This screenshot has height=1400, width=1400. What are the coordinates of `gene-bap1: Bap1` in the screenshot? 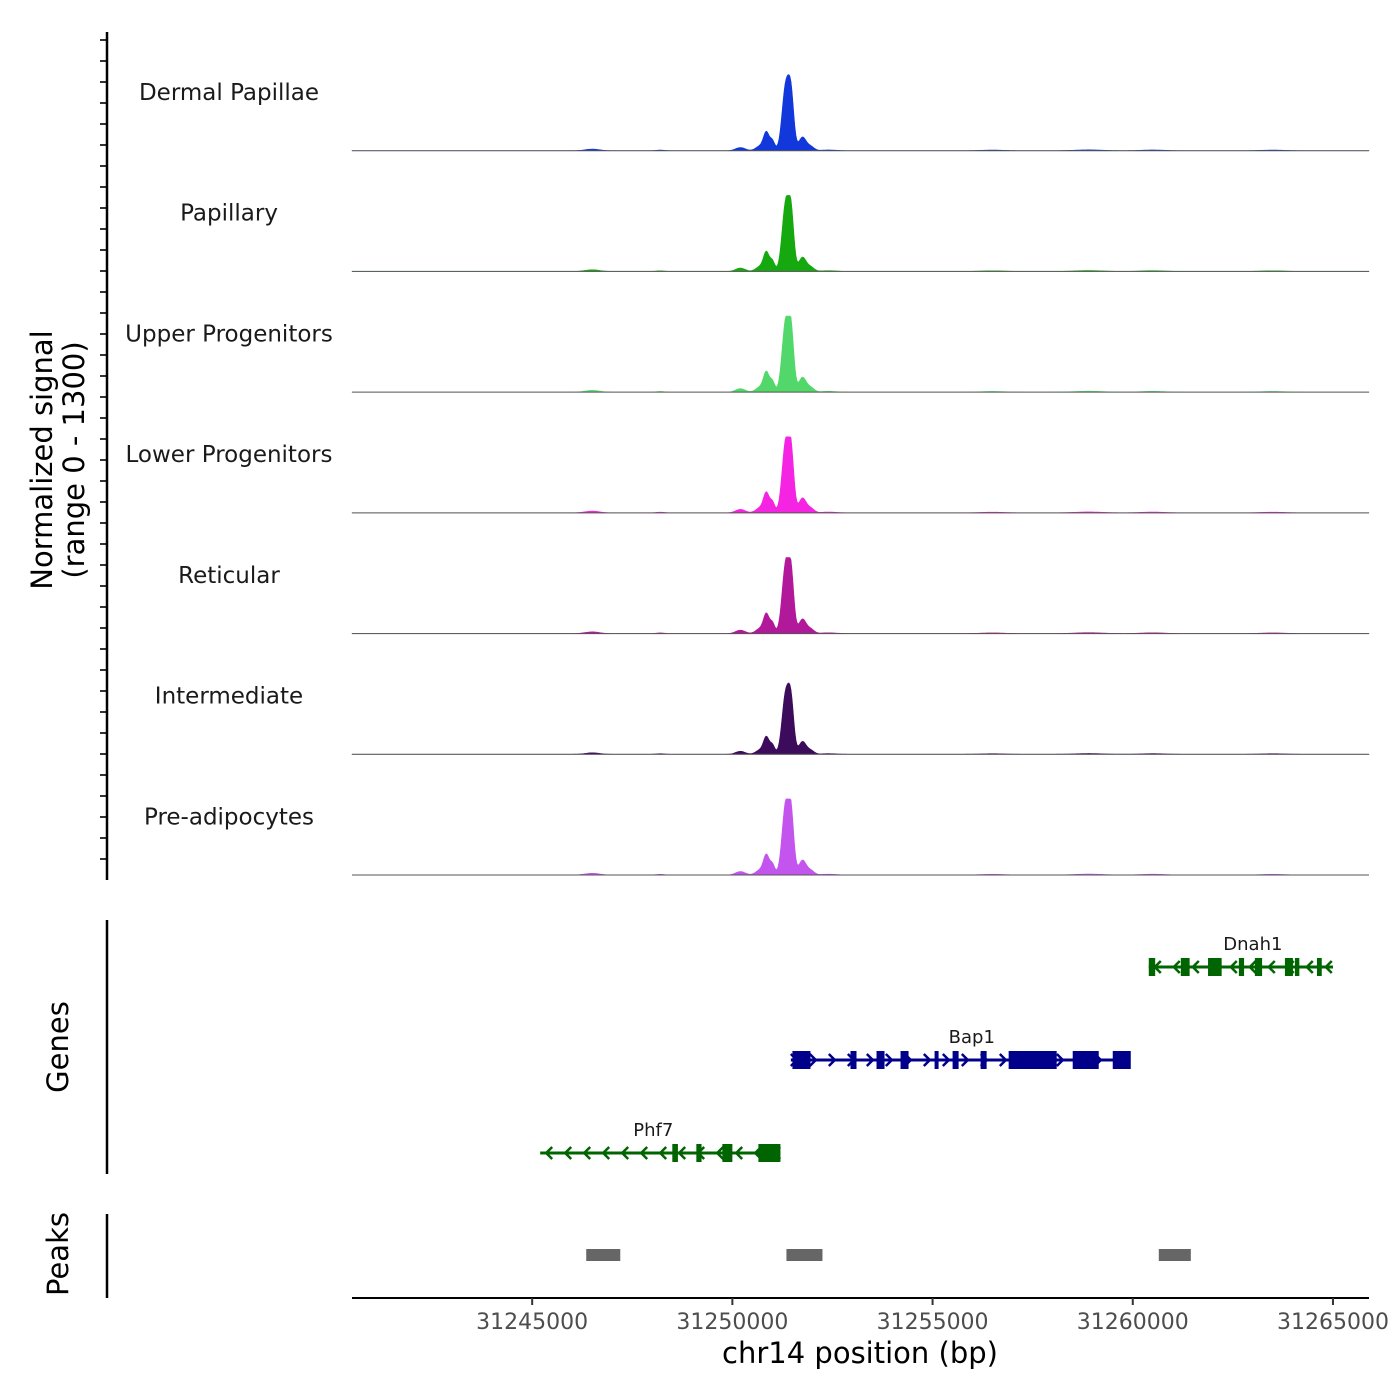 It's located at (960, 1048).